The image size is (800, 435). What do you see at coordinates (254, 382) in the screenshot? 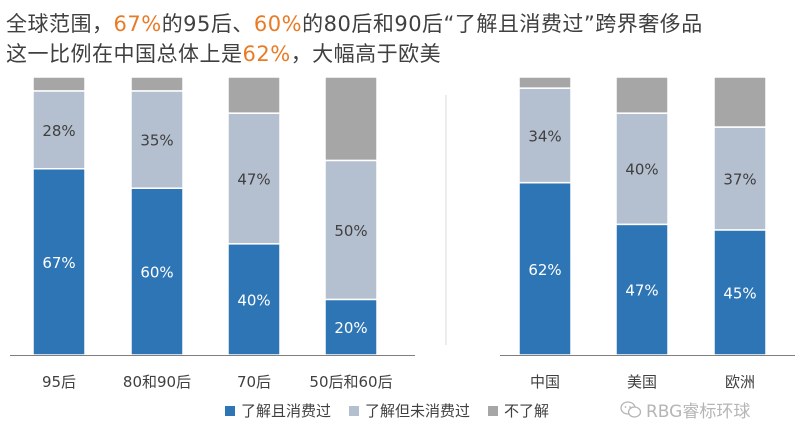
I see `x-tick-label: 70后` at bounding box center [254, 382].